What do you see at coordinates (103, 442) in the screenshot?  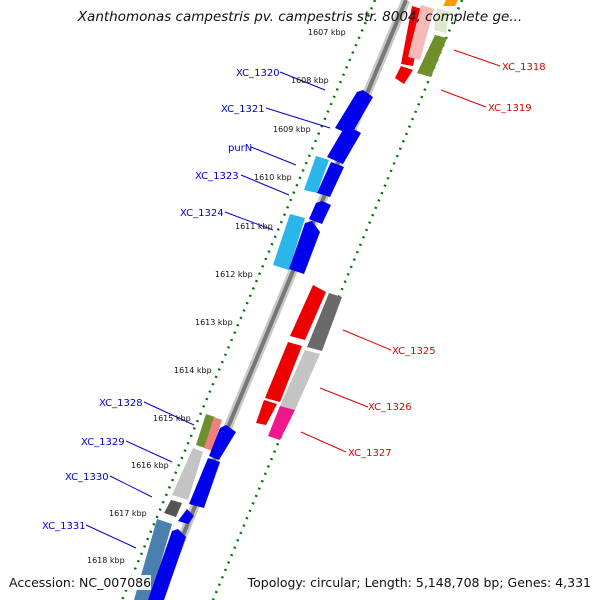 I see `label-xc1329: XC_1329` at bounding box center [103, 442].